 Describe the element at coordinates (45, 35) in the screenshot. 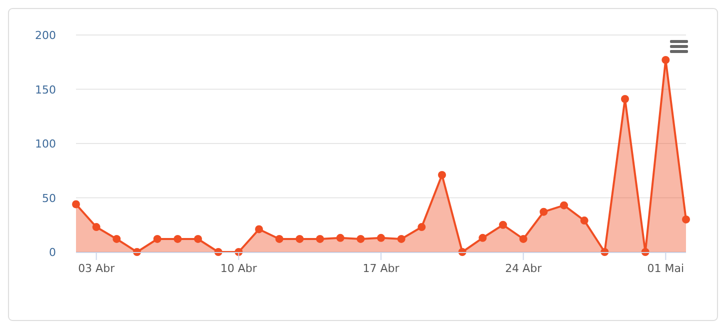

I see `y-tick-label: 200` at that location.